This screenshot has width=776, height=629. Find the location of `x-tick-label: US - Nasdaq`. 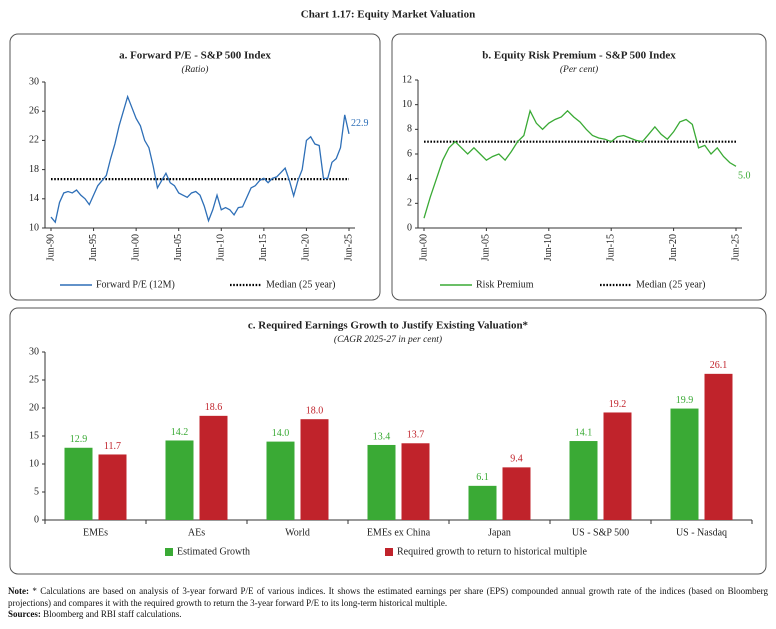

x-tick-label: US - Nasdaq is located at coordinates (701, 532).